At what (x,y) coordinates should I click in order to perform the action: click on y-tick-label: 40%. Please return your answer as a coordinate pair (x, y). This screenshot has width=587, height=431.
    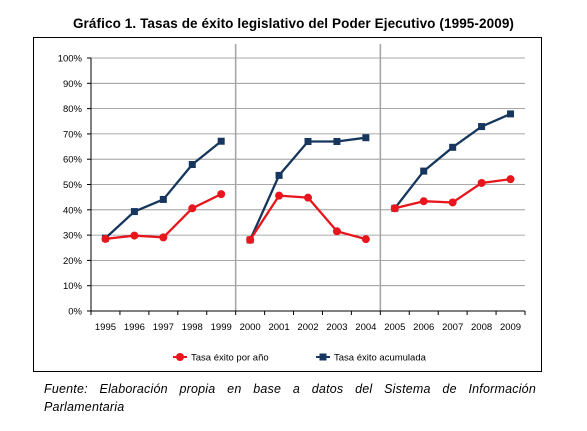
    Looking at the image, I should click on (73, 210).